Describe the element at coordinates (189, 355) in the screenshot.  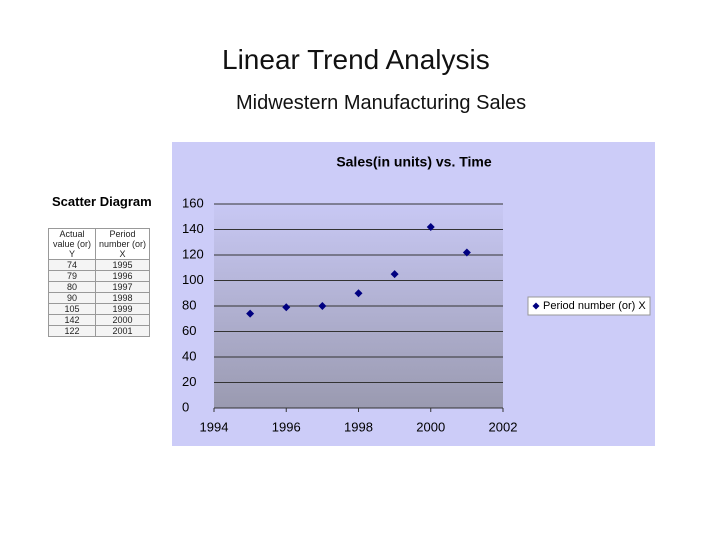
I see `y-tick-label: 40` at that location.